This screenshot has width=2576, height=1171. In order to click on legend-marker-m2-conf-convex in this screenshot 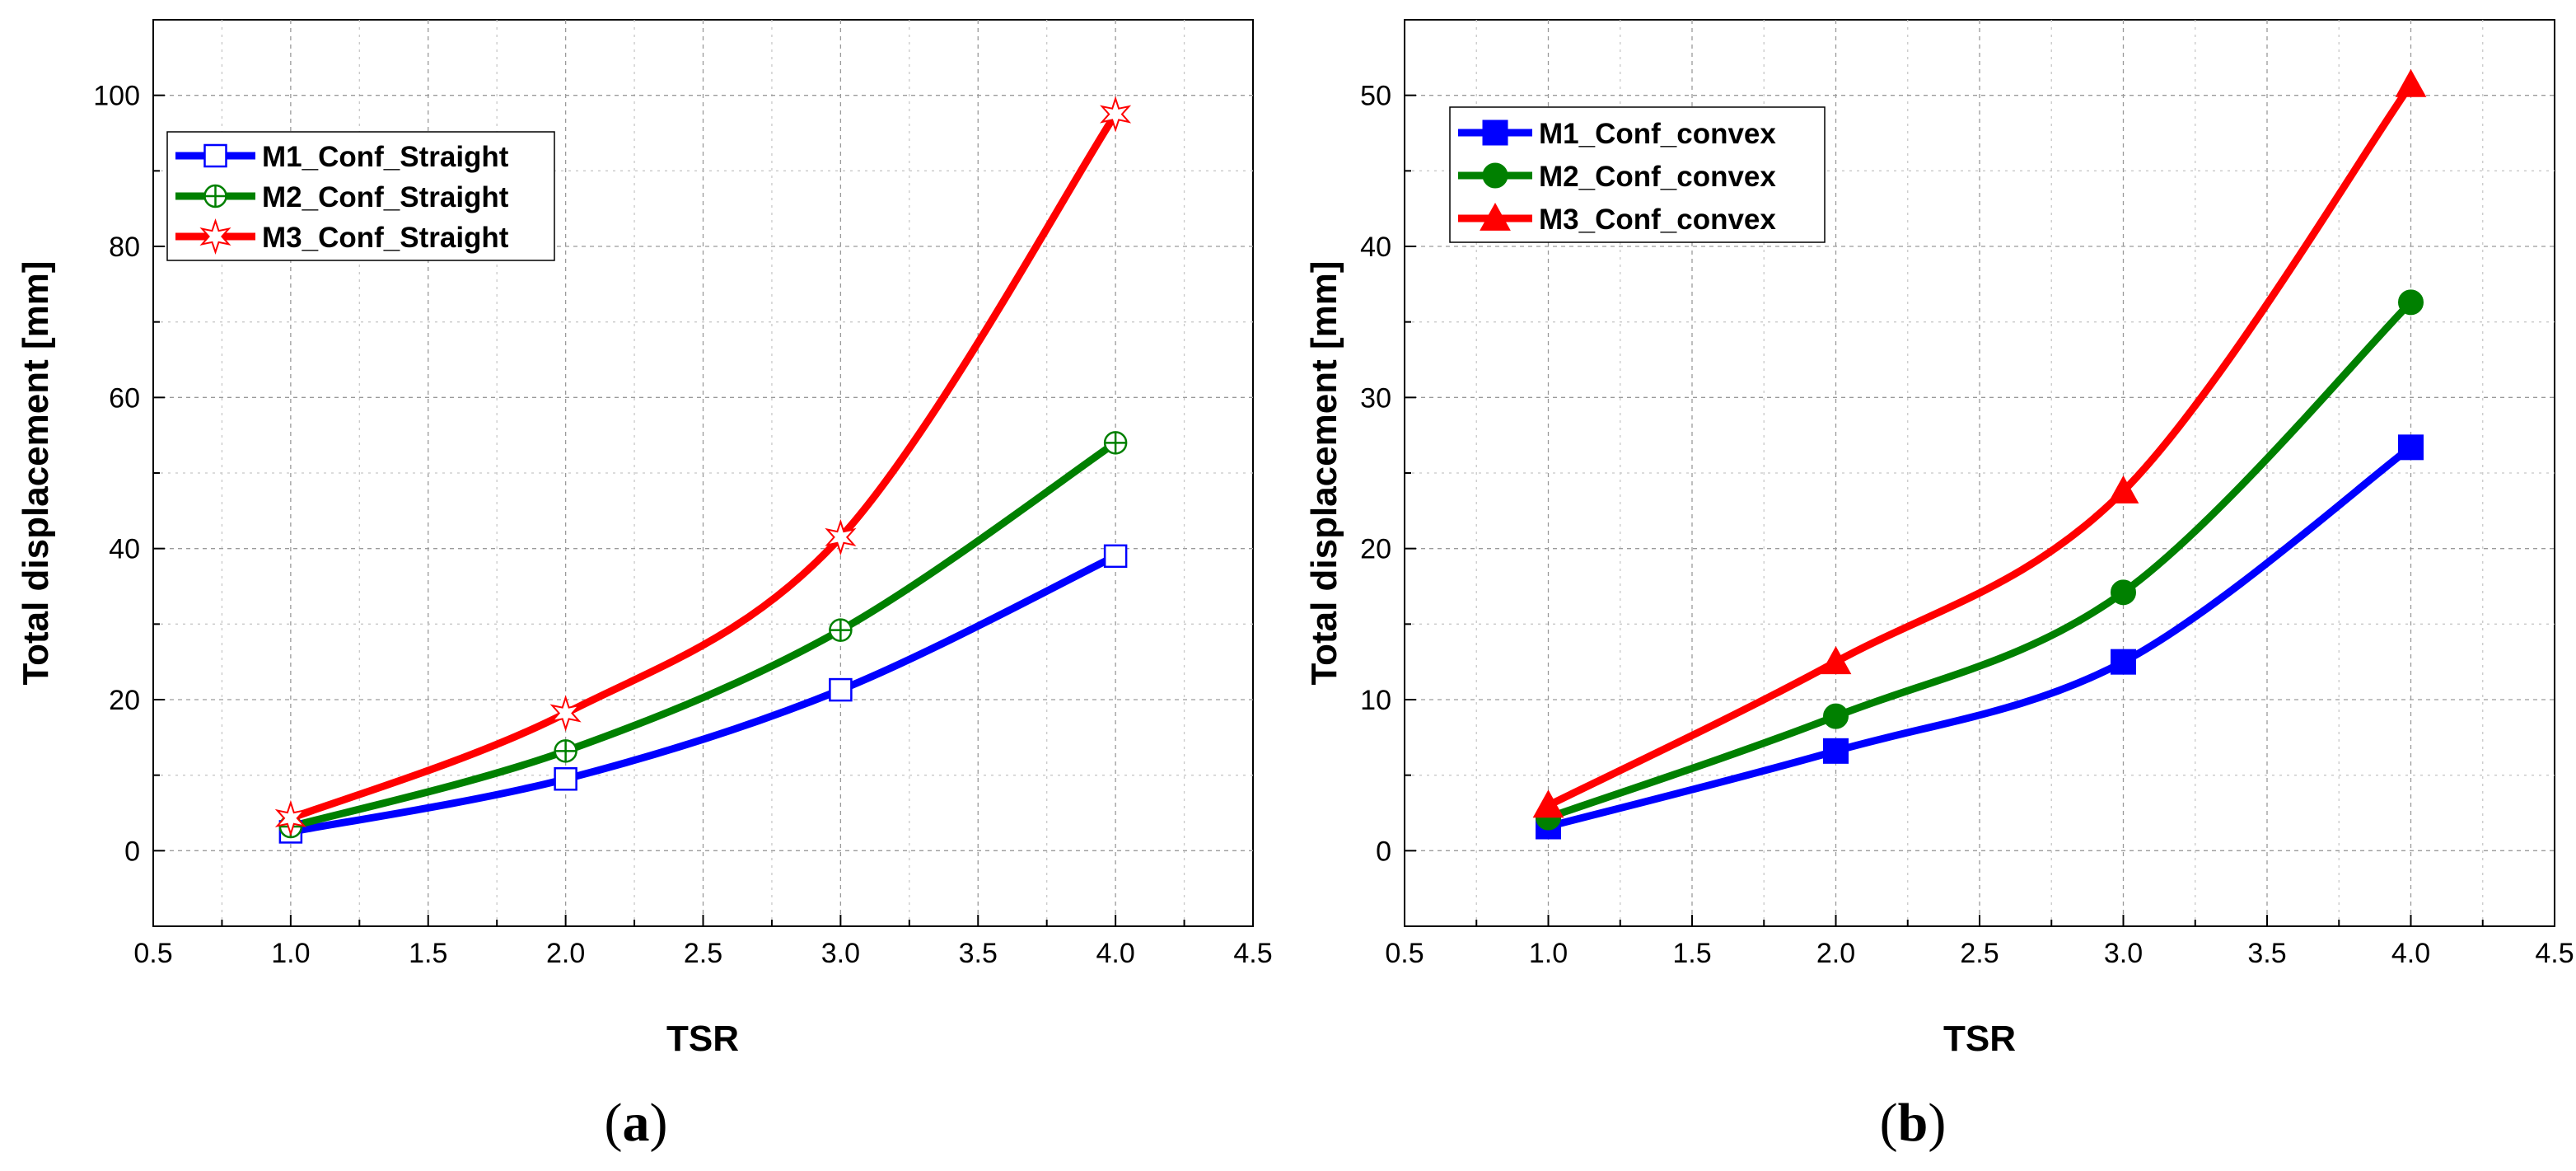, I will do `click(1495, 175)`.